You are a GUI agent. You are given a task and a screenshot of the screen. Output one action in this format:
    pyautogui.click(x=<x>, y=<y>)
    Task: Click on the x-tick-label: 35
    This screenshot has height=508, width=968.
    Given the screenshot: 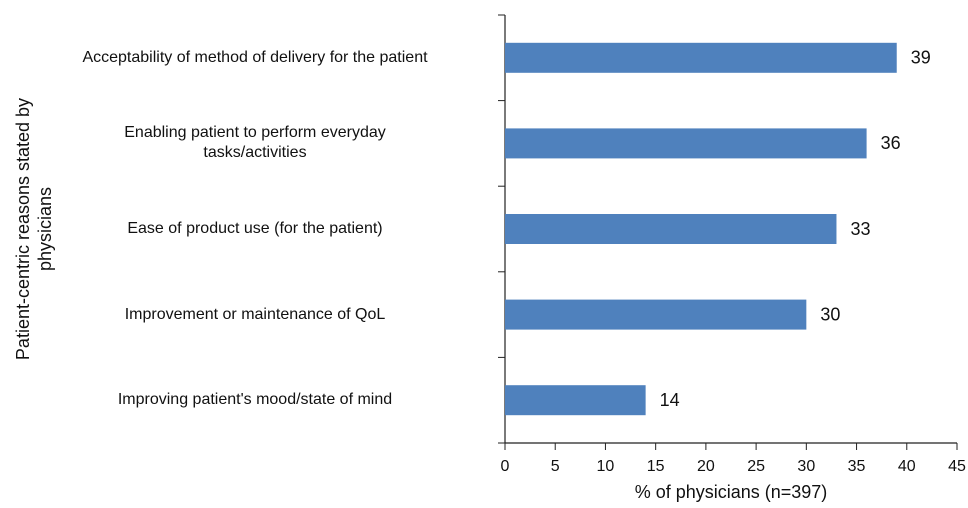 What is the action you would take?
    pyautogui.click(x=857, y=466)
    